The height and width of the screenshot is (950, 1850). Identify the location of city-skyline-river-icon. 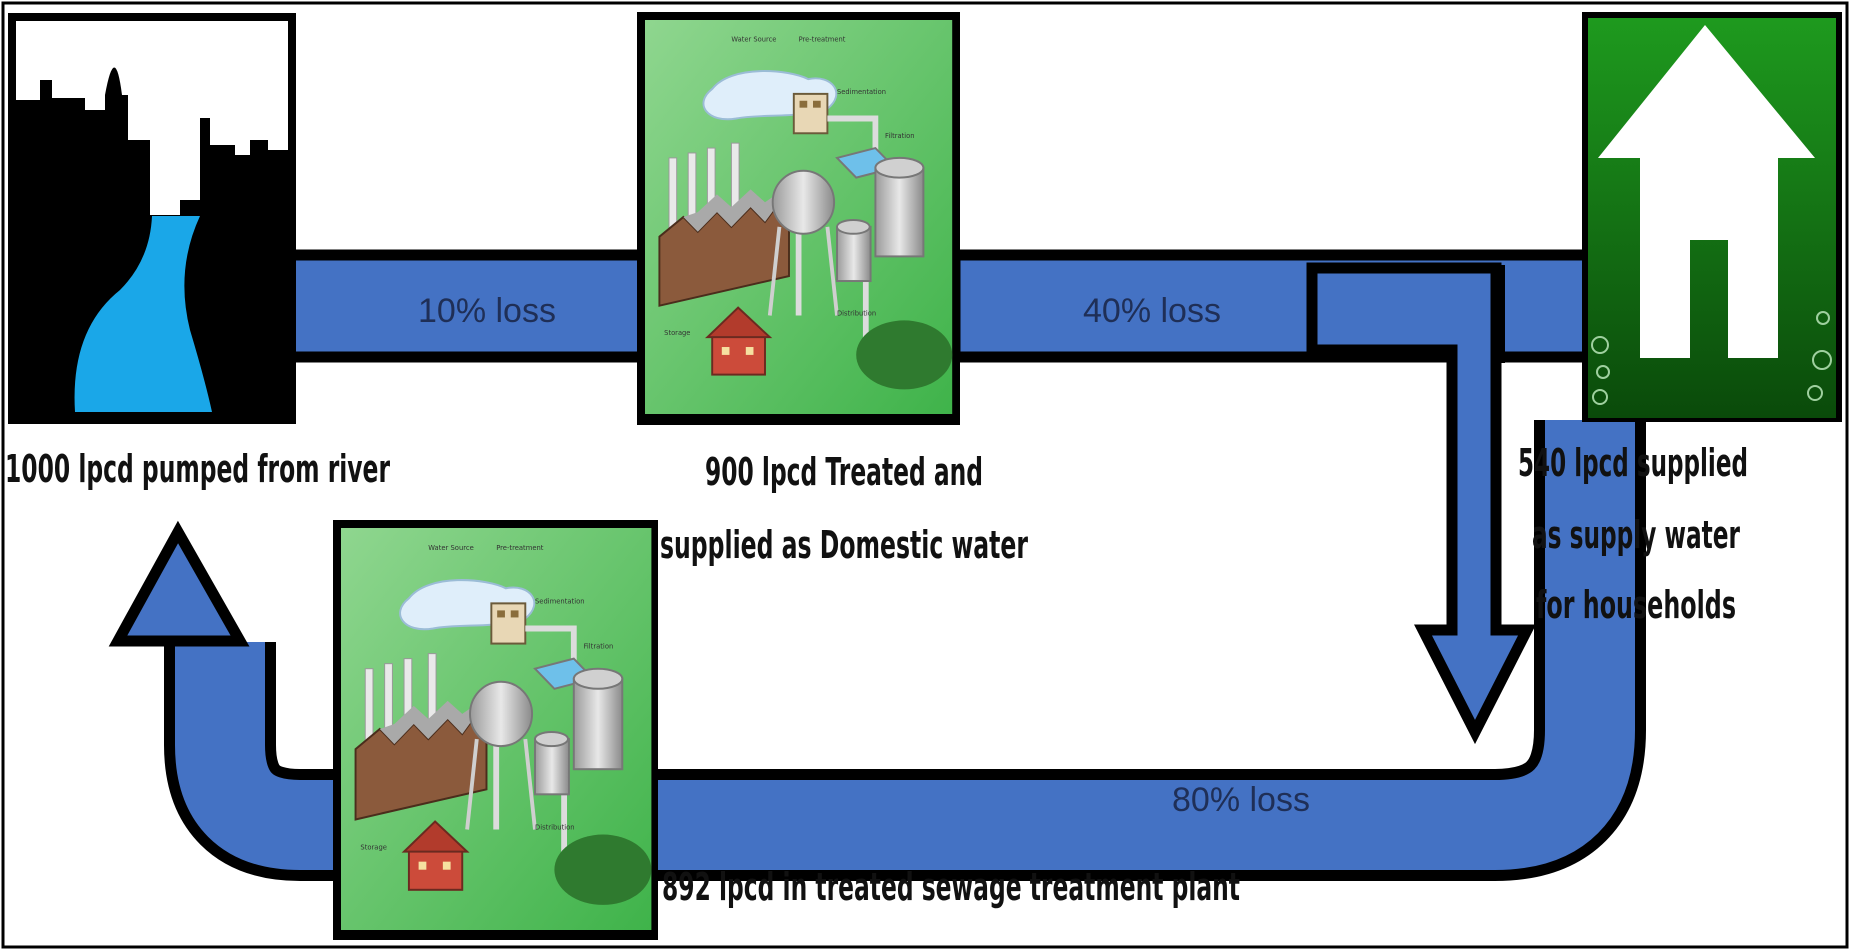
(152, 218).